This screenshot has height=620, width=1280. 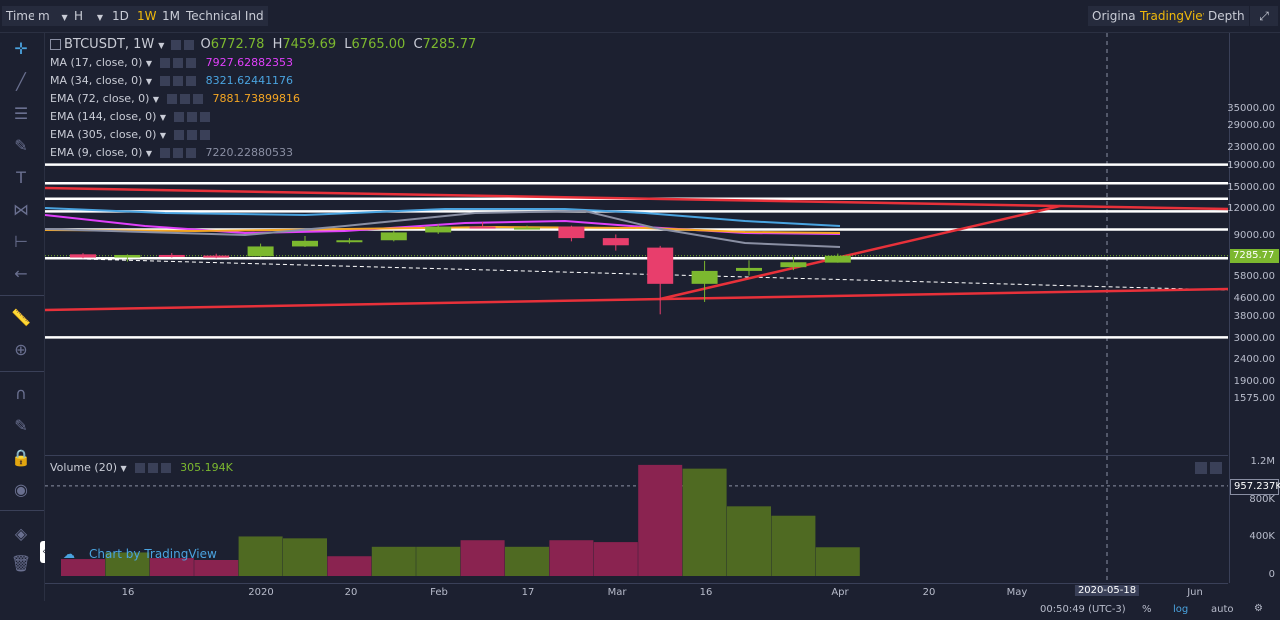 What do you see at coordinates (1222, 609) in the screenshot?
I see `auto-scale-button: auto` at bounding box center [1222, 609].